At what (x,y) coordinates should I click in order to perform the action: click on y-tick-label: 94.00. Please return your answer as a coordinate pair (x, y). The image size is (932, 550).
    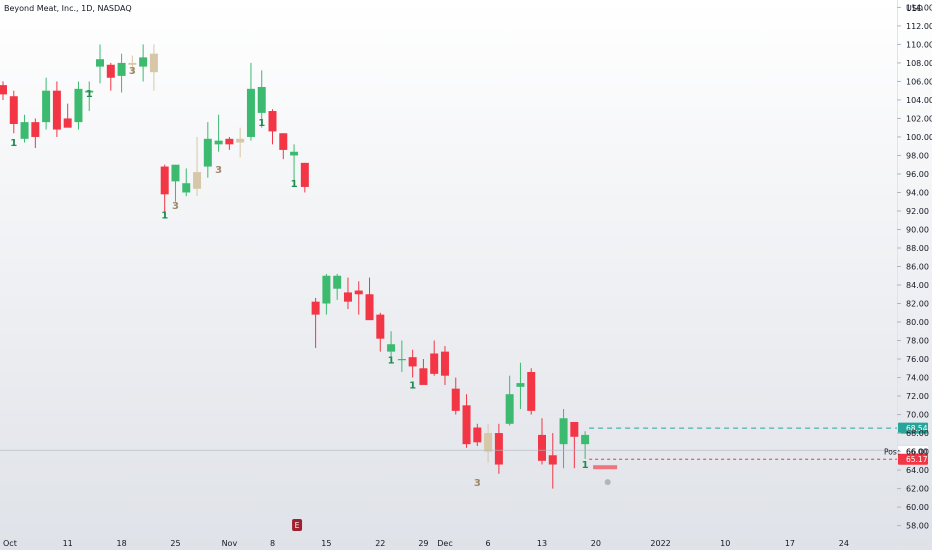
    Looking at the image, I should click on (917, 192).